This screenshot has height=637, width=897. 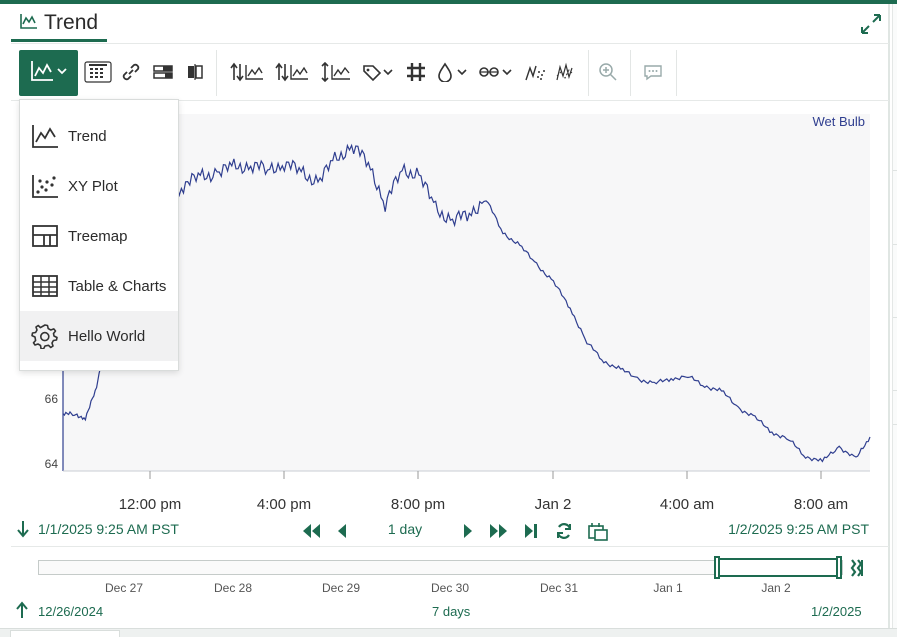 I want to click on overview-date-label: Dec 31, so click(x=559, y=588).